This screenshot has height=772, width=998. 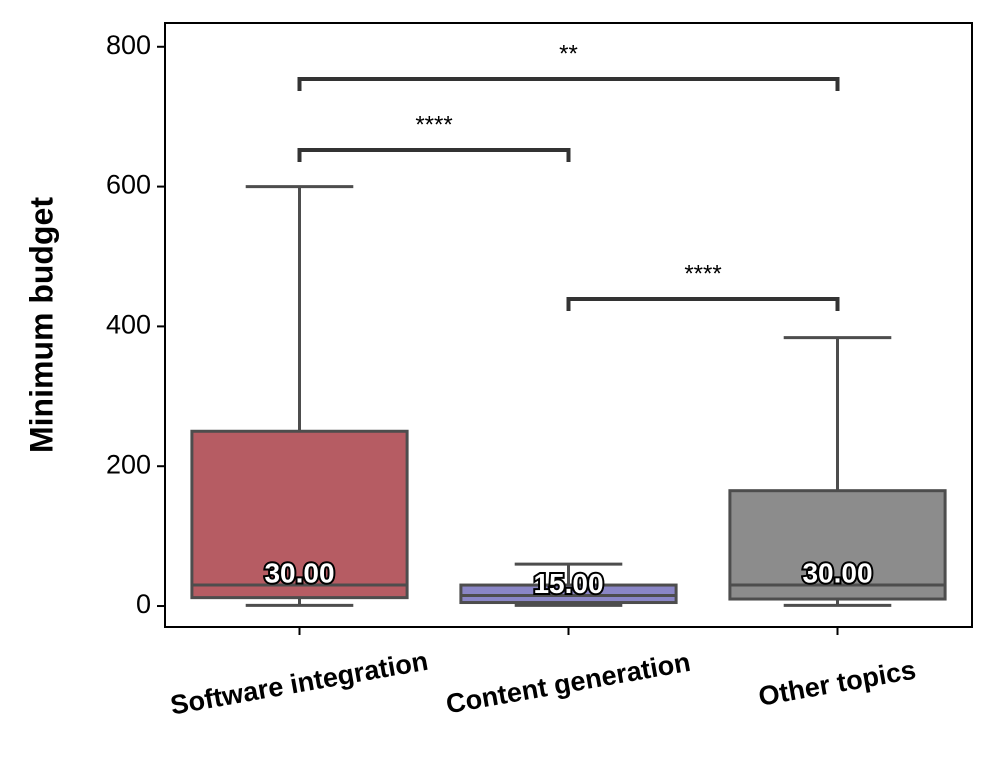 I want to click on y-tick-label: 0, so click(x=143, y=604).